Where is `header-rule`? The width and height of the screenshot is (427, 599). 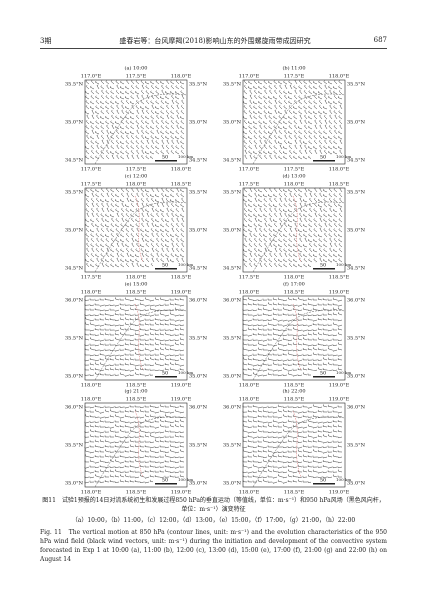 header-rule is located at coordinates (213, 48).